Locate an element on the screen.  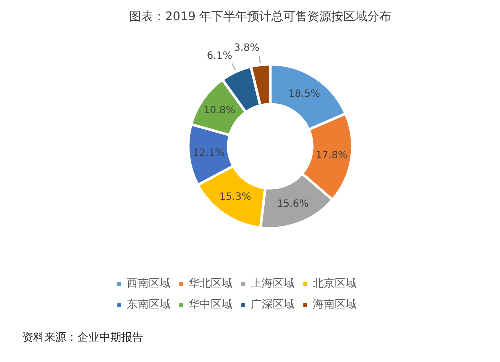
data-label: 17.8% is located at coordinates (332, 156).